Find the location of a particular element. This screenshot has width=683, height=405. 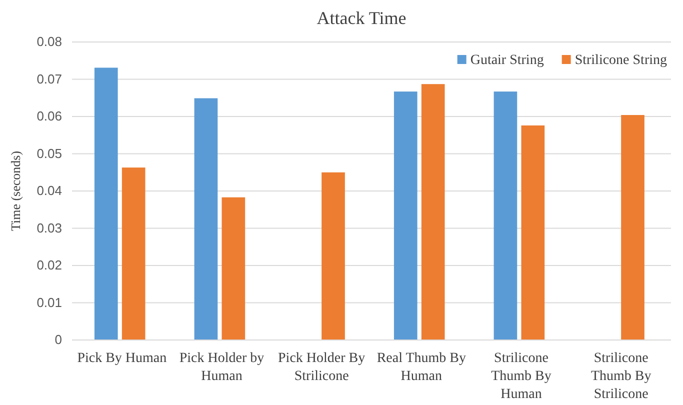

x-tick-label: Strilicone Thumb By Strilicone is located at coordinates (621, 376).